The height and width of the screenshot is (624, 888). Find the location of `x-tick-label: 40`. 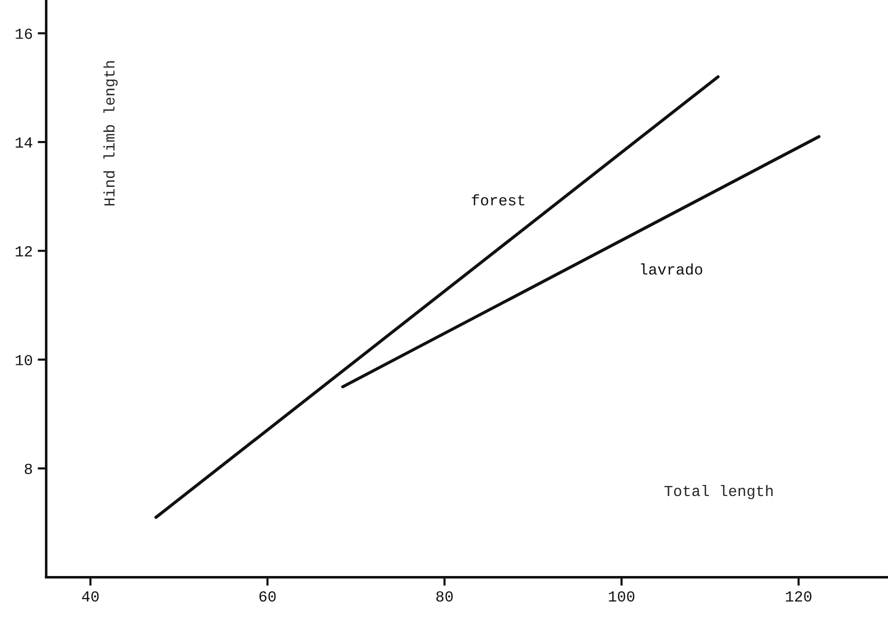

x-tick-label: 40 is located at coordinates (90, 596).